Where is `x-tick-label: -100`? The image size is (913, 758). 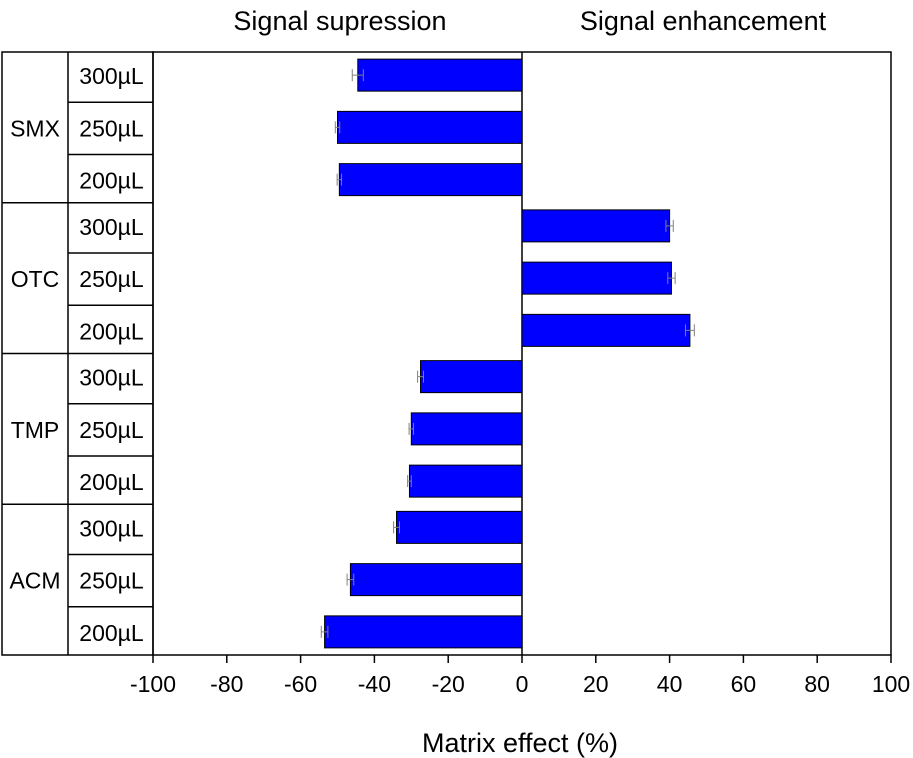
x-tick-label: -100 is located at coordinates (153, 684).